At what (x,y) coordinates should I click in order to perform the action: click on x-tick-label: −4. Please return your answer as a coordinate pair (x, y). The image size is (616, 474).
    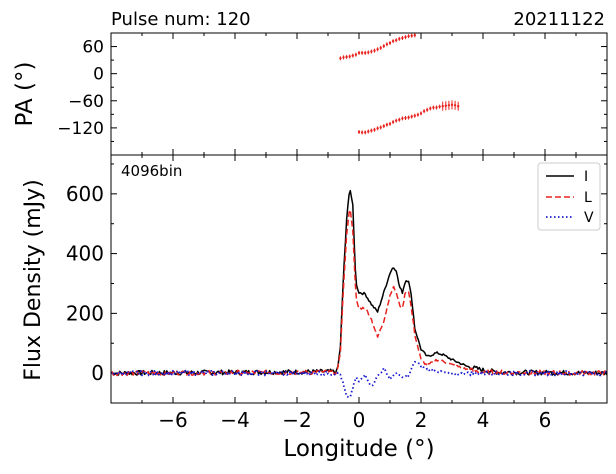
    Looking at the image, I should click on (234, 420).